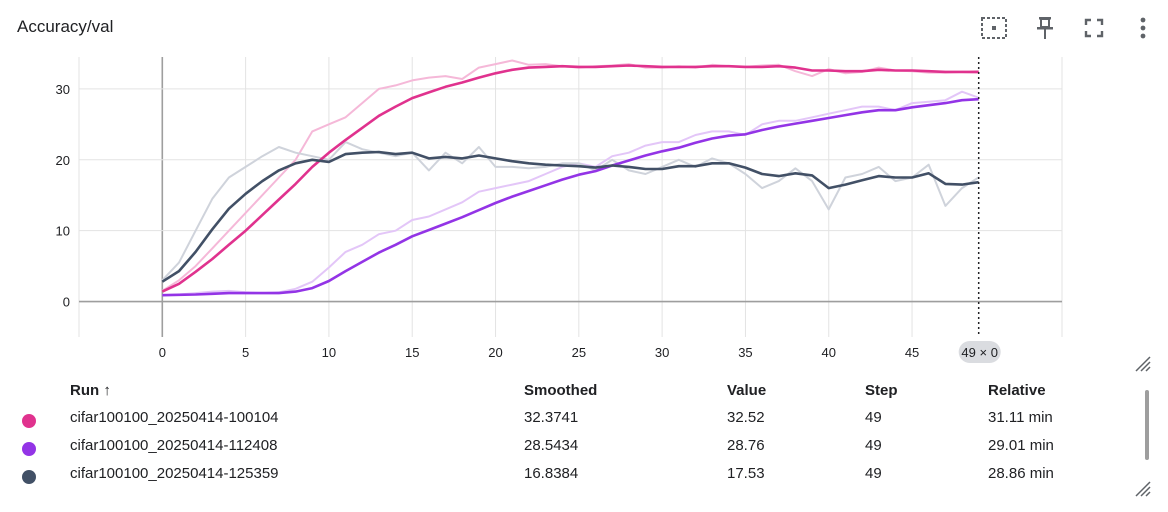 The image size is (1168, 512). I want to click on fit-domain-icon, so click(994, 28).